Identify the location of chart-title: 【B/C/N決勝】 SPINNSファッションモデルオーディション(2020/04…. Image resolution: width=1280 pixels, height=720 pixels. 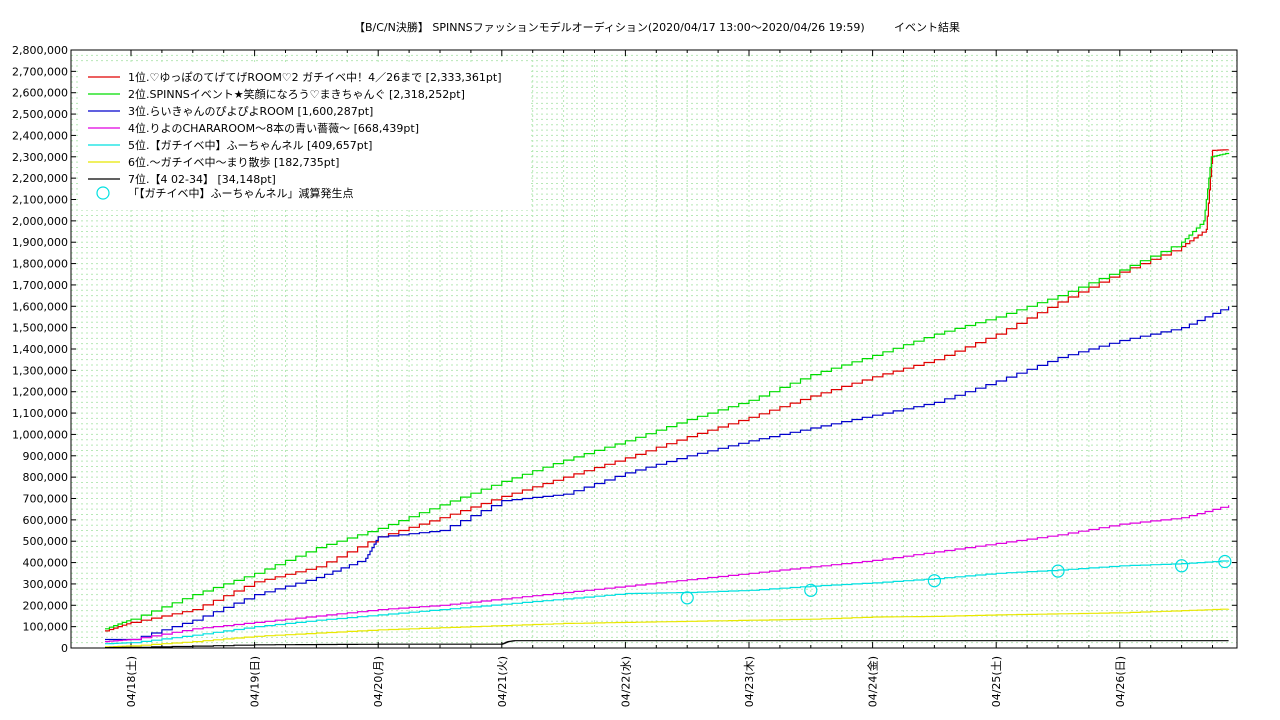
(609, 27).